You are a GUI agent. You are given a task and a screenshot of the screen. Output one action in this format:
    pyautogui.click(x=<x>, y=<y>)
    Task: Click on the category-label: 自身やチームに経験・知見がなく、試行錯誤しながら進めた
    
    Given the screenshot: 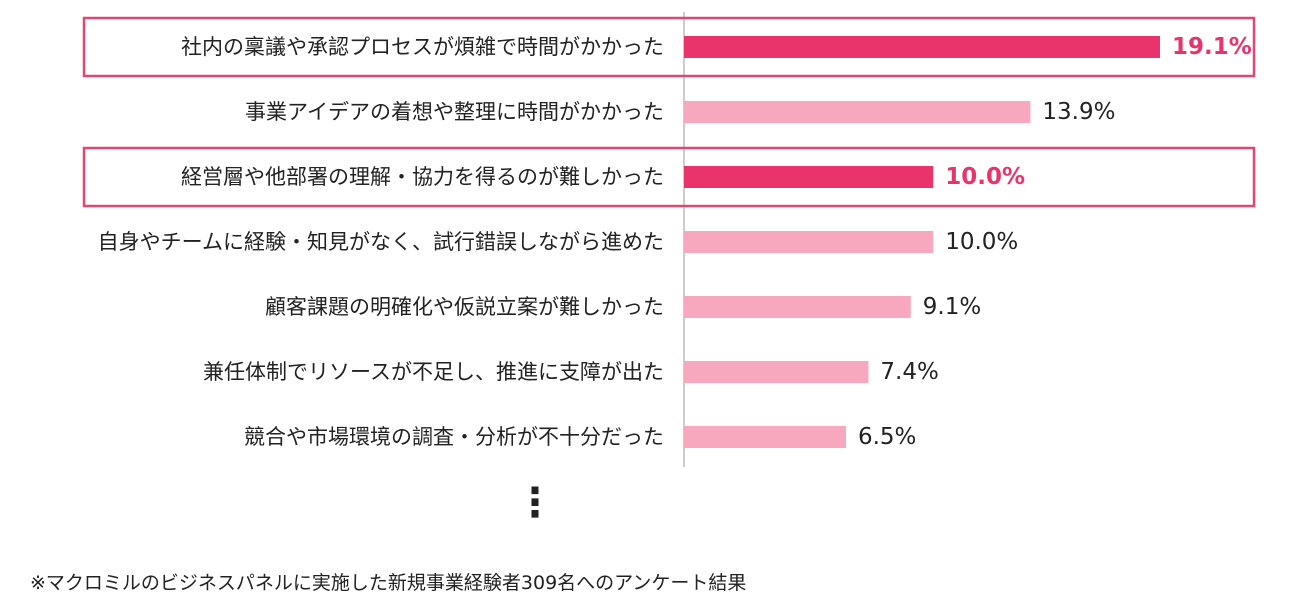 What is the action you would take?
    pyautogui.click(x=381, y=242)
    